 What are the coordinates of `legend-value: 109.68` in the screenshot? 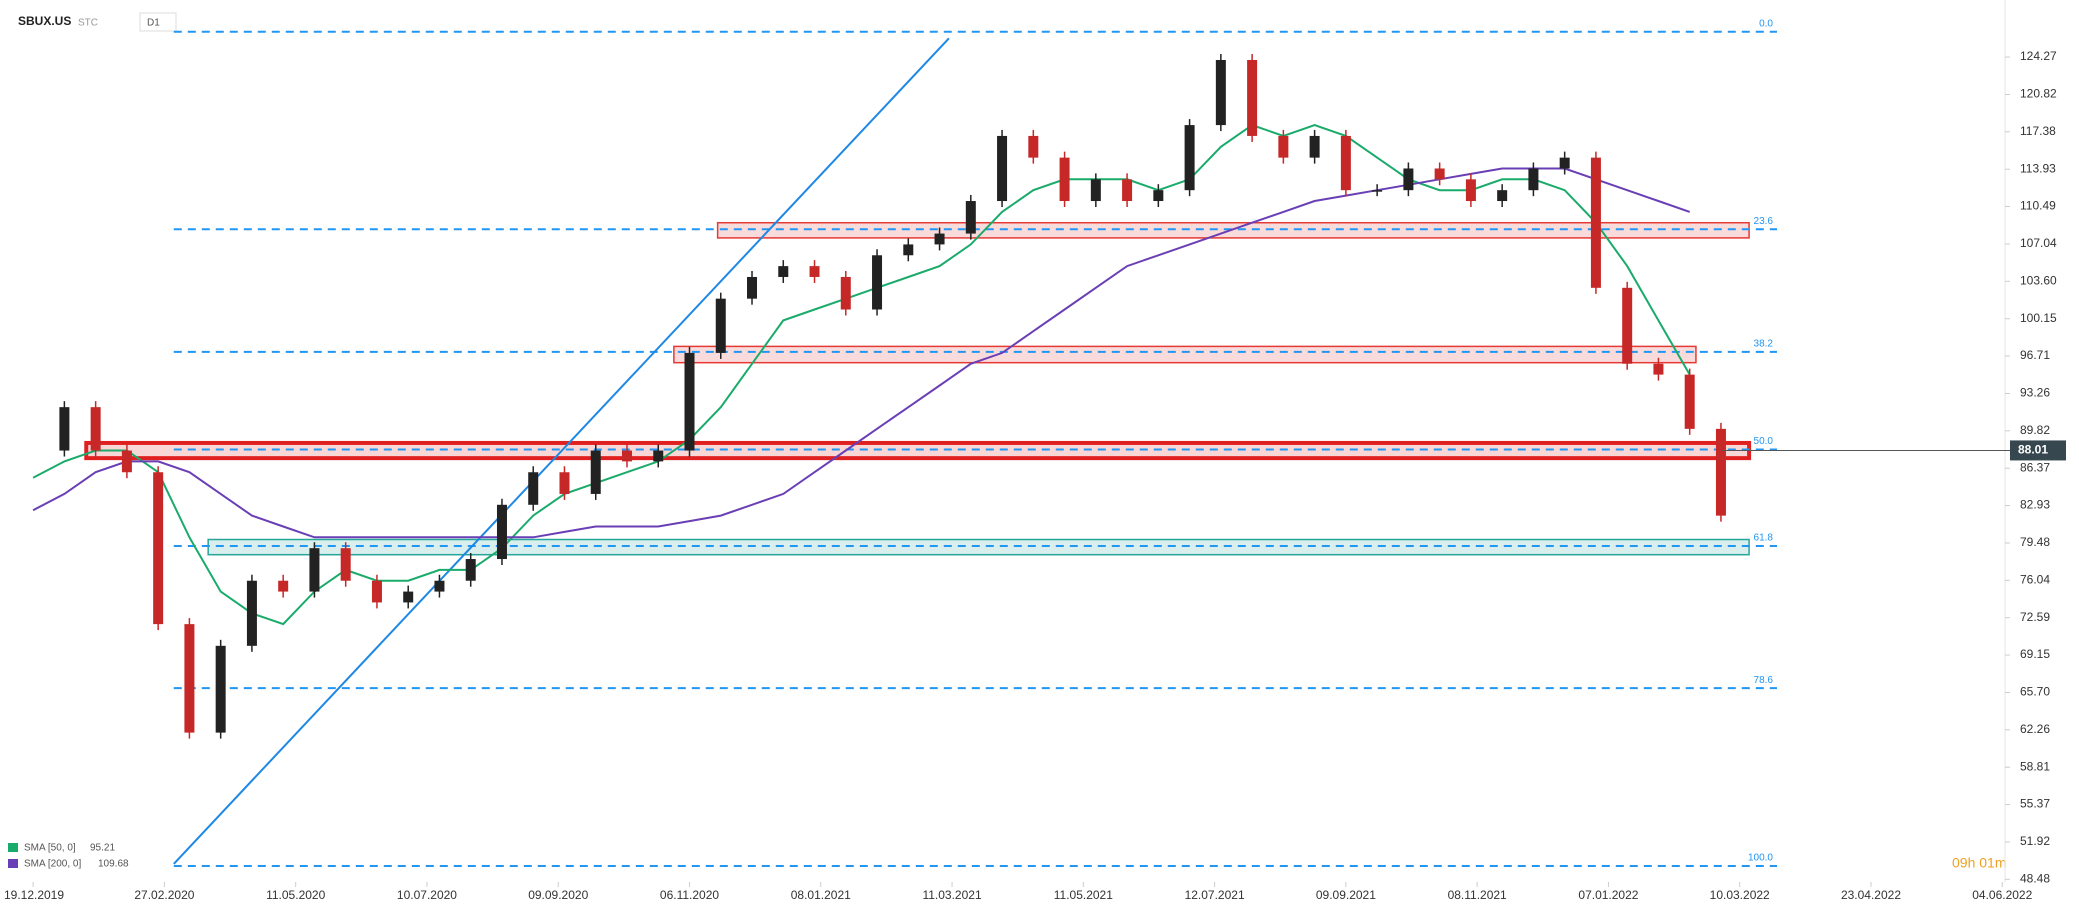 It's located at (113, 864).